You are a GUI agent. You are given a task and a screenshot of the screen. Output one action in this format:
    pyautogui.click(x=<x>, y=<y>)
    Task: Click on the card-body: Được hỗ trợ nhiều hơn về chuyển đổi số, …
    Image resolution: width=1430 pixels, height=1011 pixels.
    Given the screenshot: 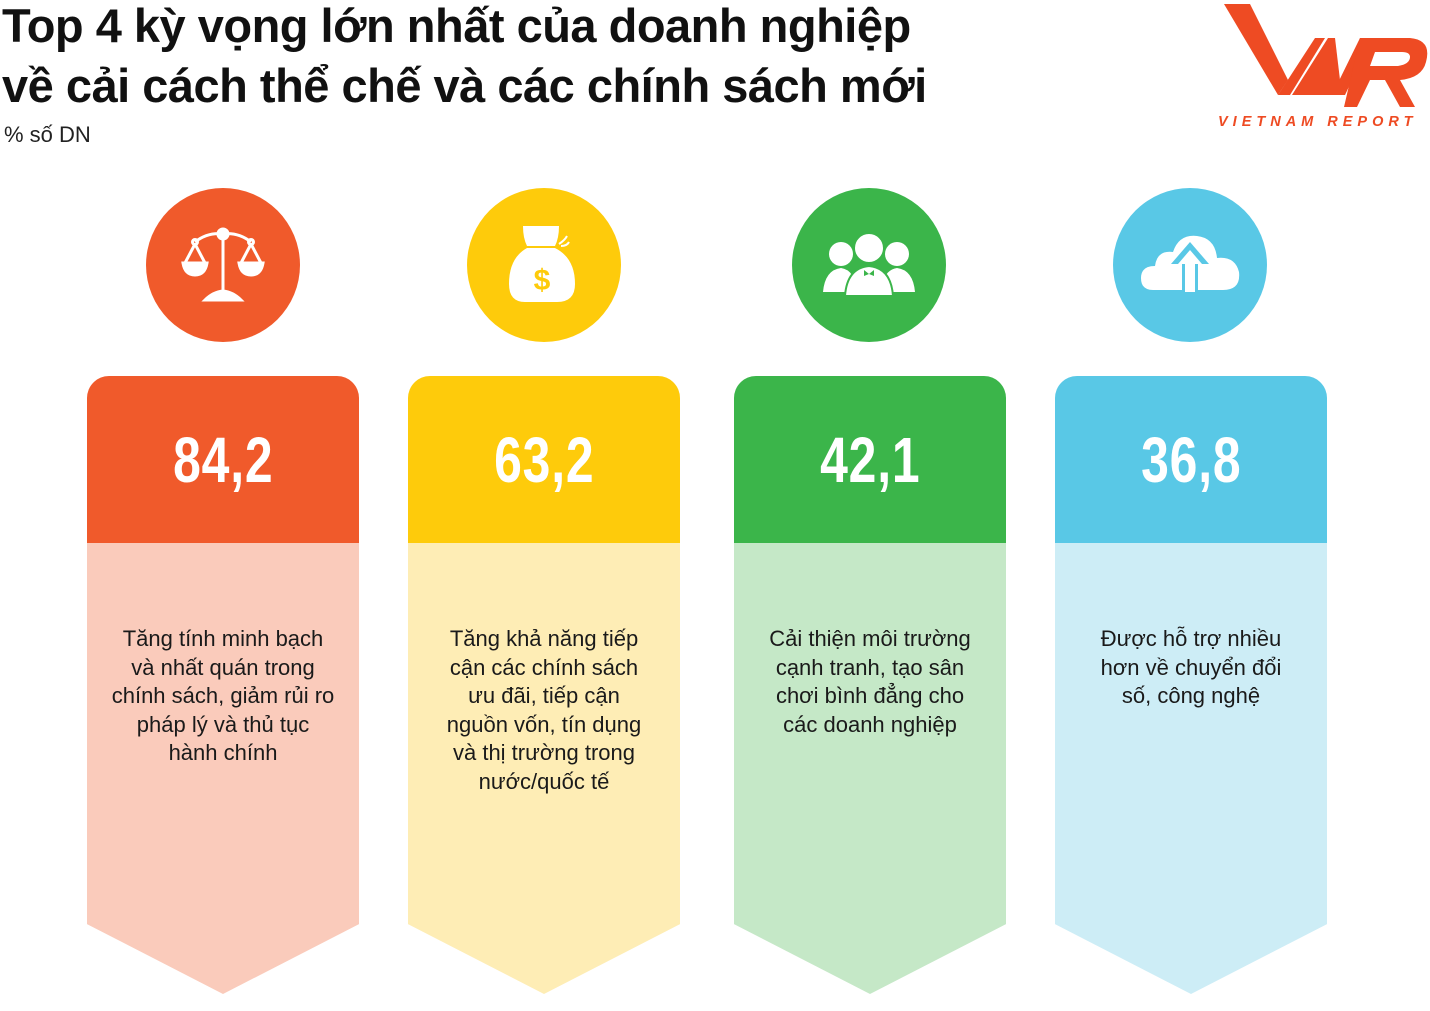 What is the action you would take?
    pyautogui.click(x=1191, y=768)
    